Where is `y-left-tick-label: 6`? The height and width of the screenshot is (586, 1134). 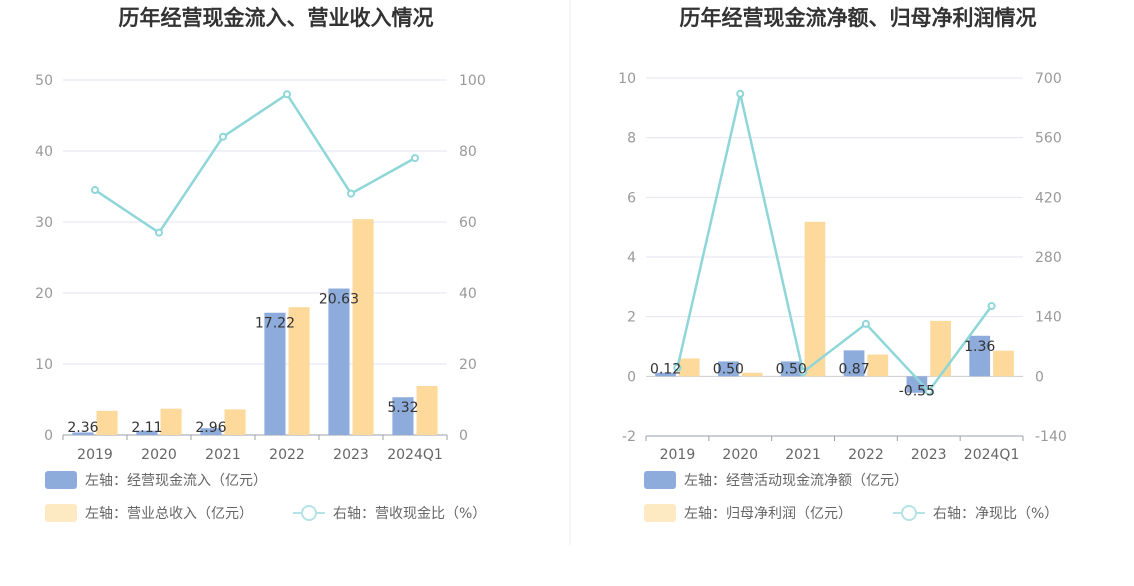 y-left-tick-label: 6 is located at coordinates (631, 198).